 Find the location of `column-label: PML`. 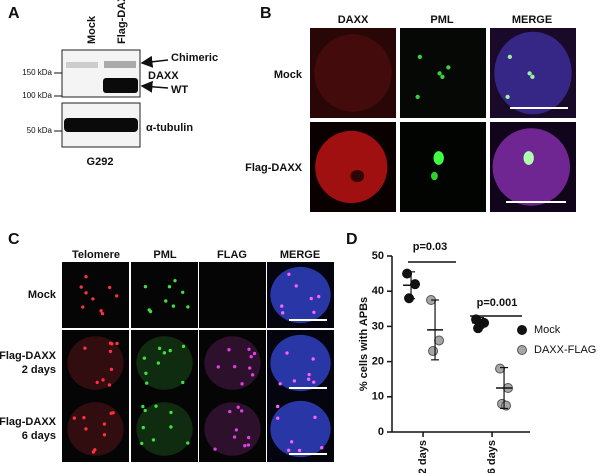

column-label: PML is located at coordinates (165, 255).